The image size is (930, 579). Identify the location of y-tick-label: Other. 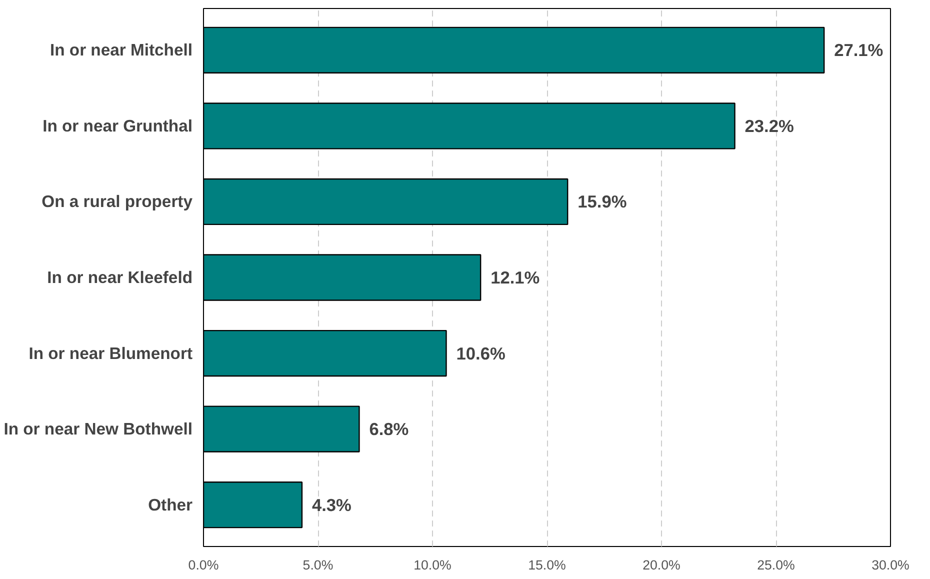
(171, 504).